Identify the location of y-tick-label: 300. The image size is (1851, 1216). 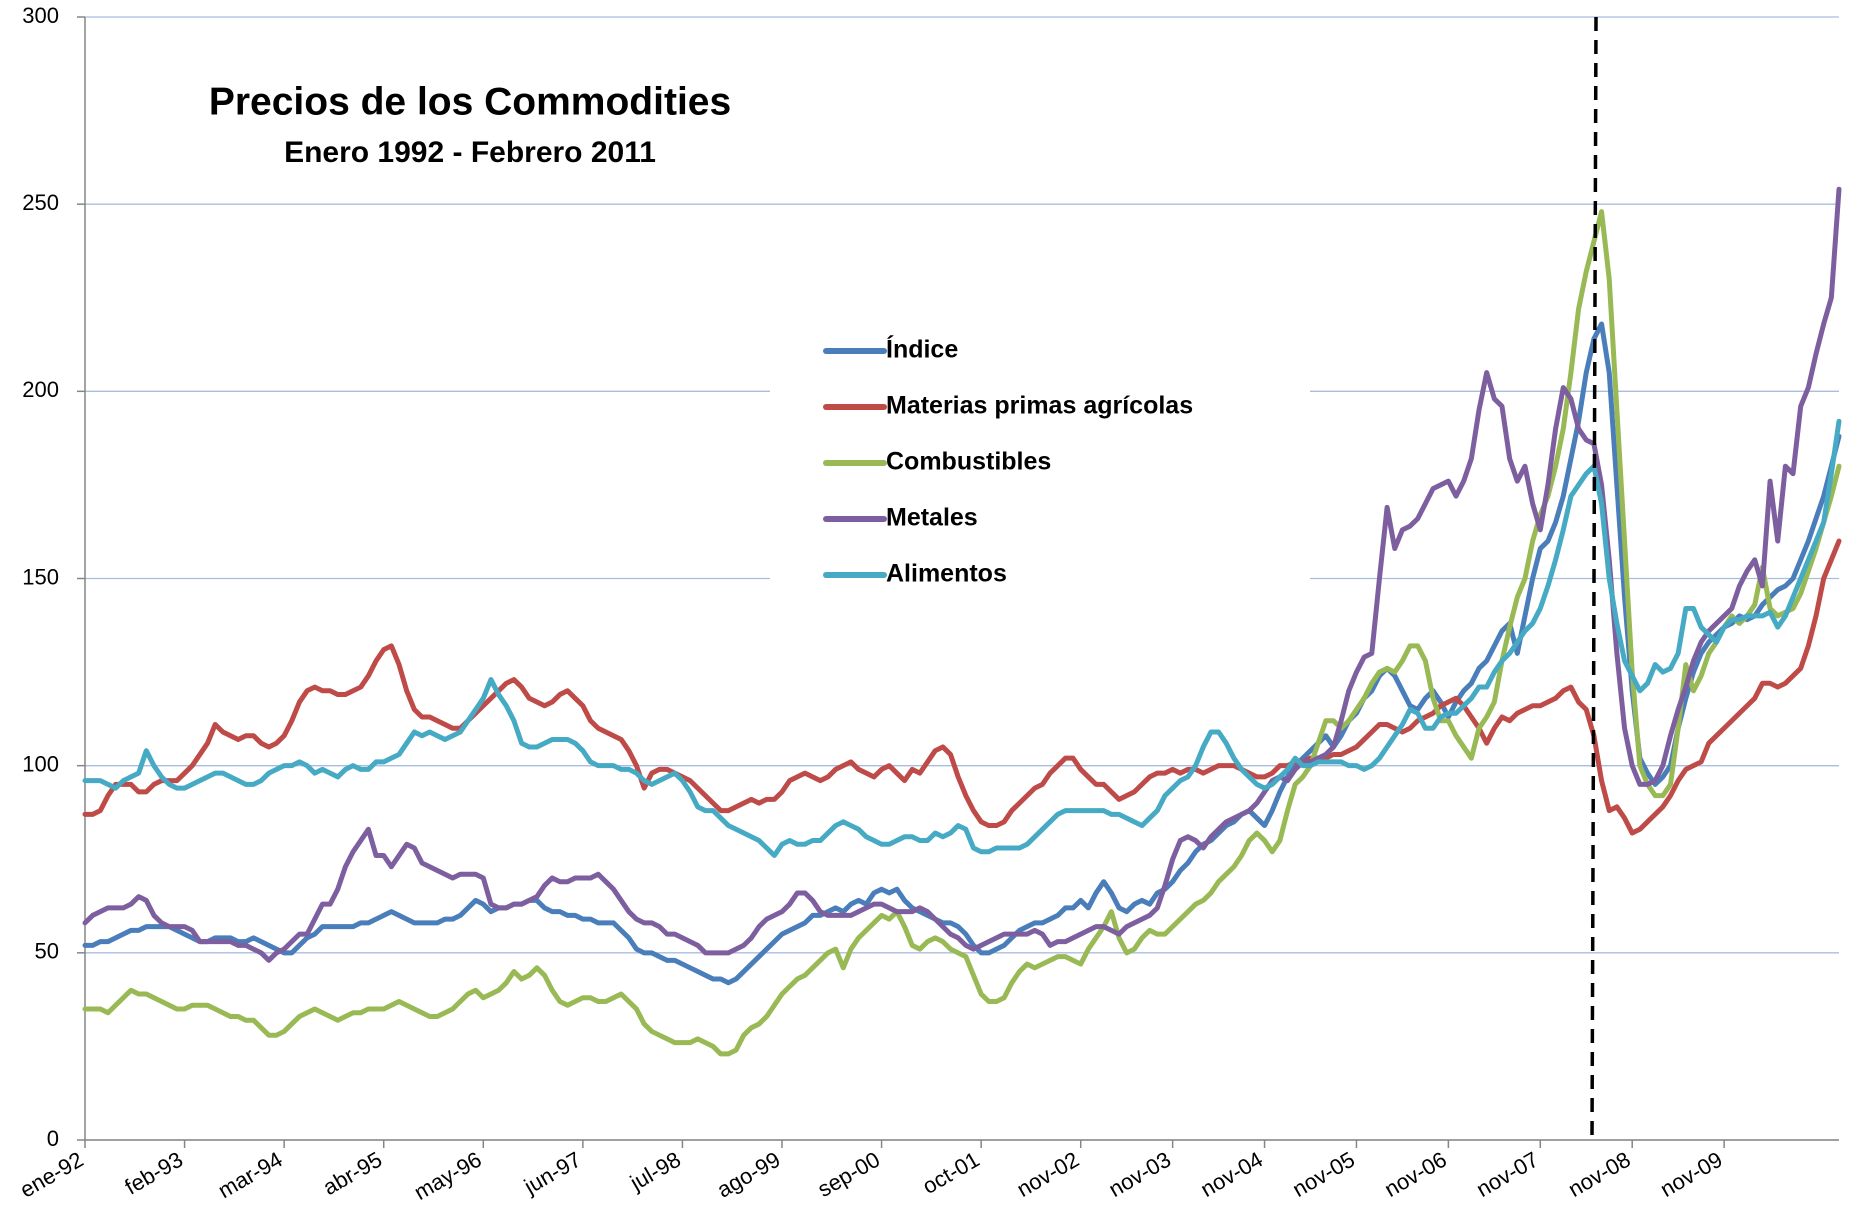
(40, 15).